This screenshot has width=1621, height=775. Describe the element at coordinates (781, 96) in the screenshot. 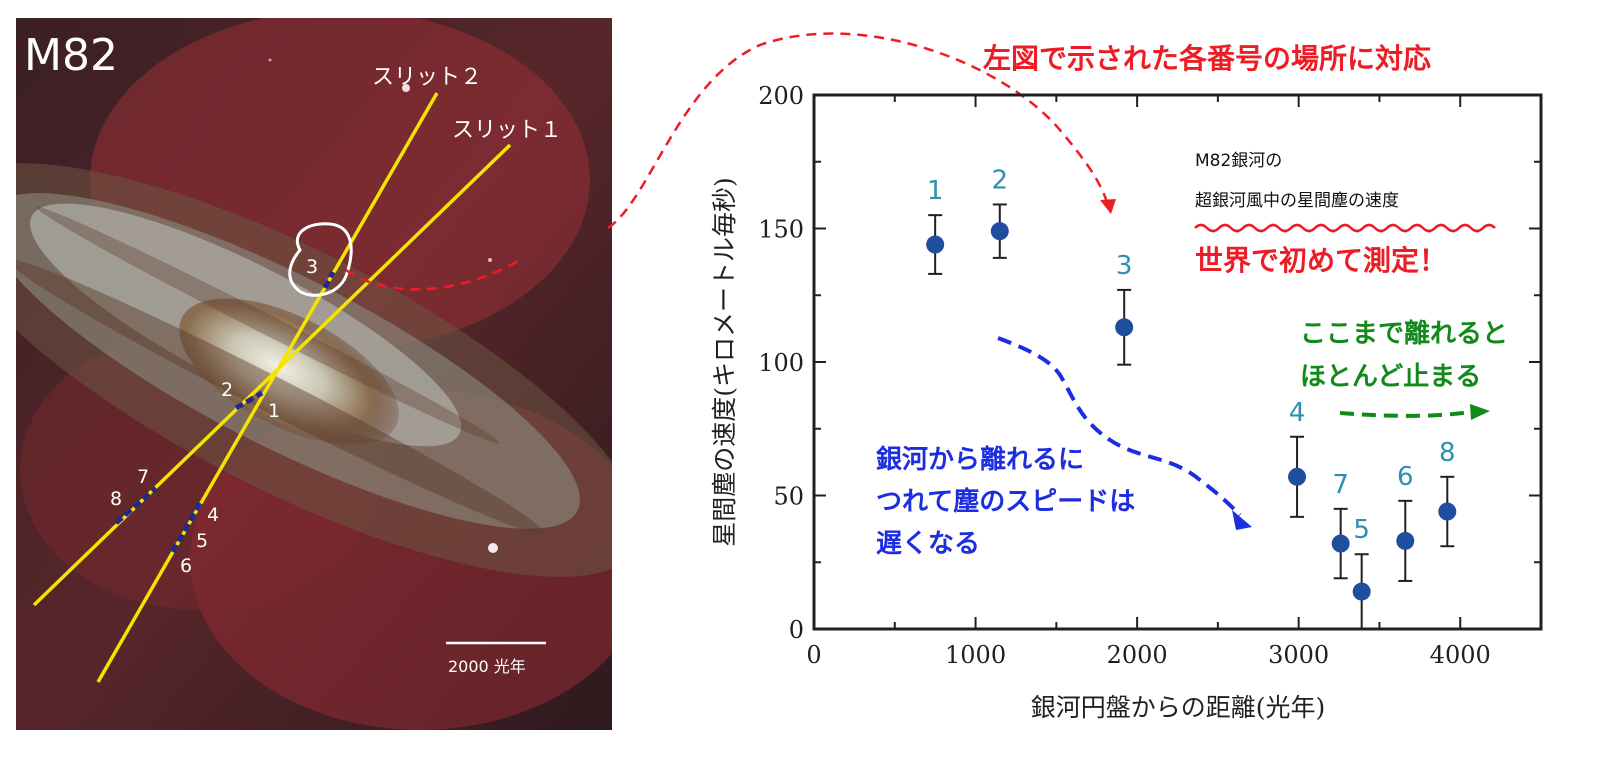

I see `y-tick-label: 200` at that location.